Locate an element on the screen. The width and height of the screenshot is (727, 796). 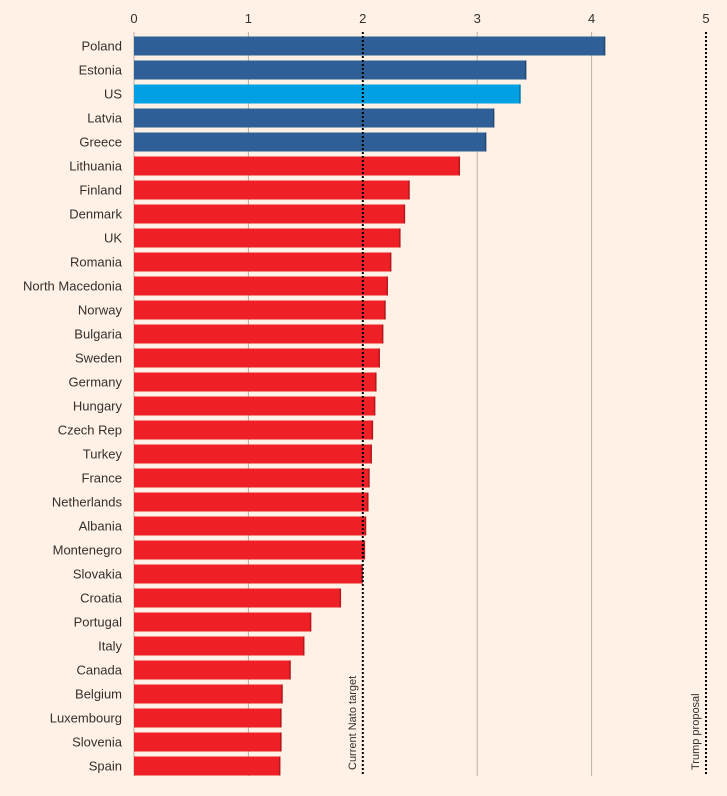
bar-end-turkey is located at coordinates (371, 454).